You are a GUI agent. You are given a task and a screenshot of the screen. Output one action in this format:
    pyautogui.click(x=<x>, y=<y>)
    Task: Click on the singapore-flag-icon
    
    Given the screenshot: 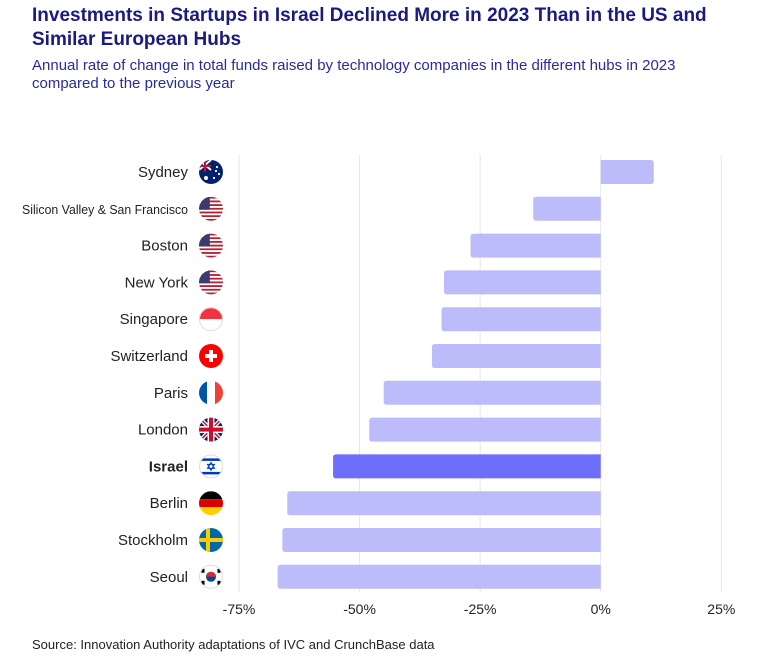 What is the action you would take?
    pyautogui.click(x=211, y=319)
    